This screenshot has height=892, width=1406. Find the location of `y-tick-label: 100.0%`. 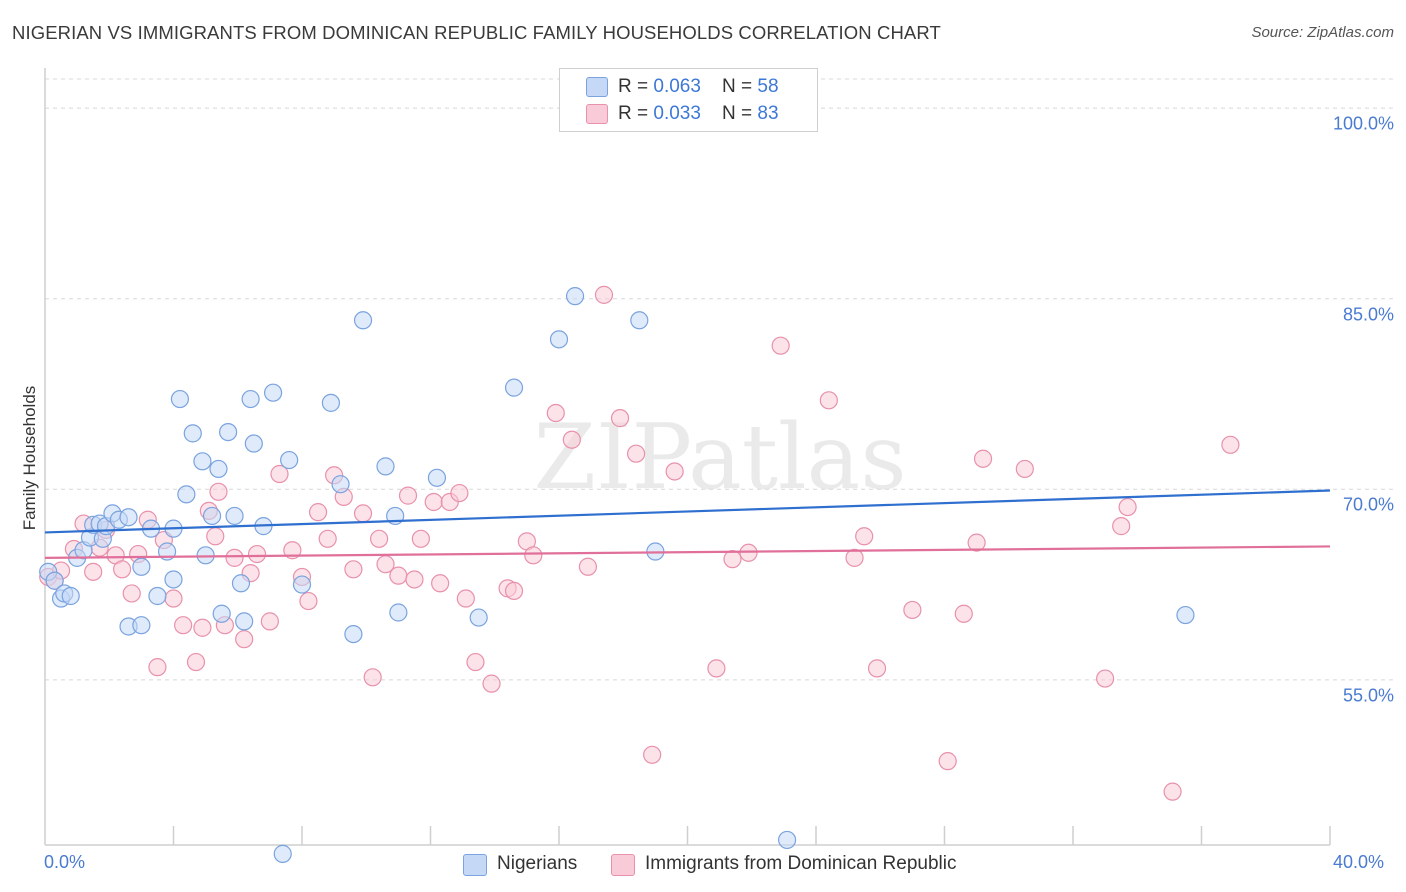

y-tick-label: 100.0% is located at coordinates (1363, 123).